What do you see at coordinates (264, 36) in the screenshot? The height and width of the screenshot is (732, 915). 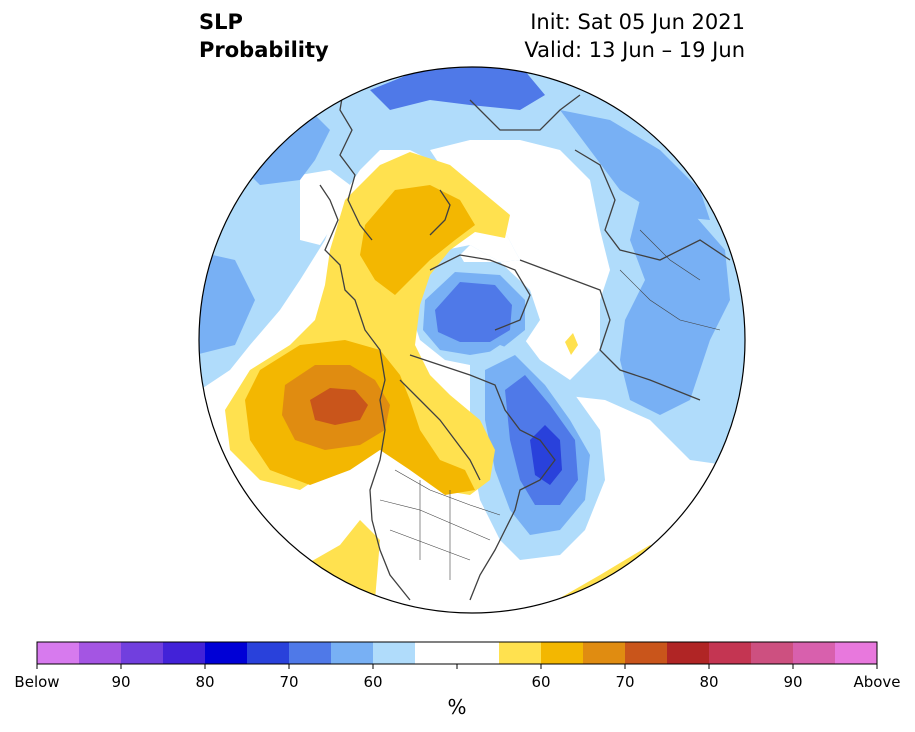 I see `chart-title: SLP Probability` at bounding box center [264, 36].